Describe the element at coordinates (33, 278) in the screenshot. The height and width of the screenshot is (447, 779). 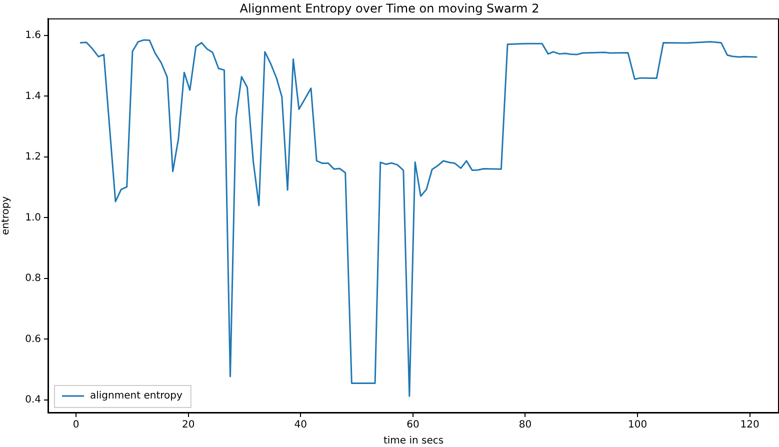
I see `y-tick-label: 0.8` at that location.